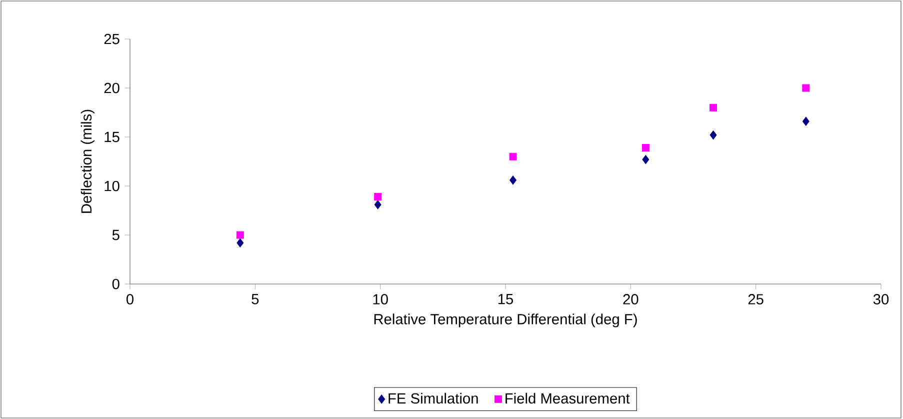  I want to click on x-tick-label: 10, so click(380, 299).